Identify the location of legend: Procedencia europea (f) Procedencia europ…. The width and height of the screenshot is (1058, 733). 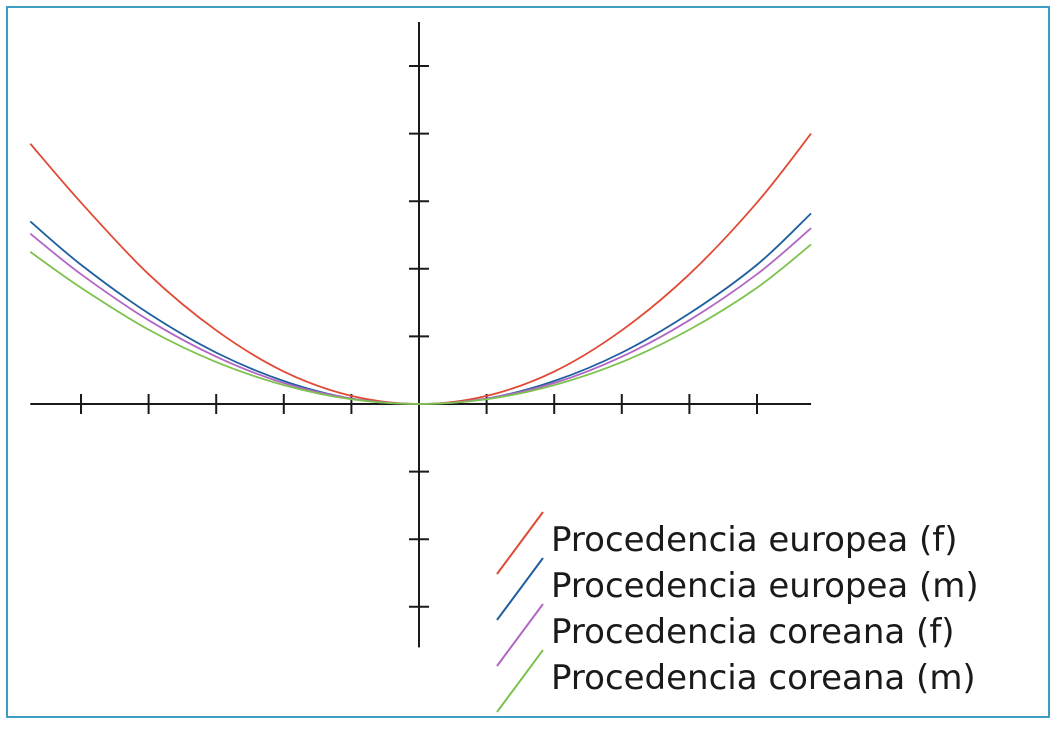
(737, 612).